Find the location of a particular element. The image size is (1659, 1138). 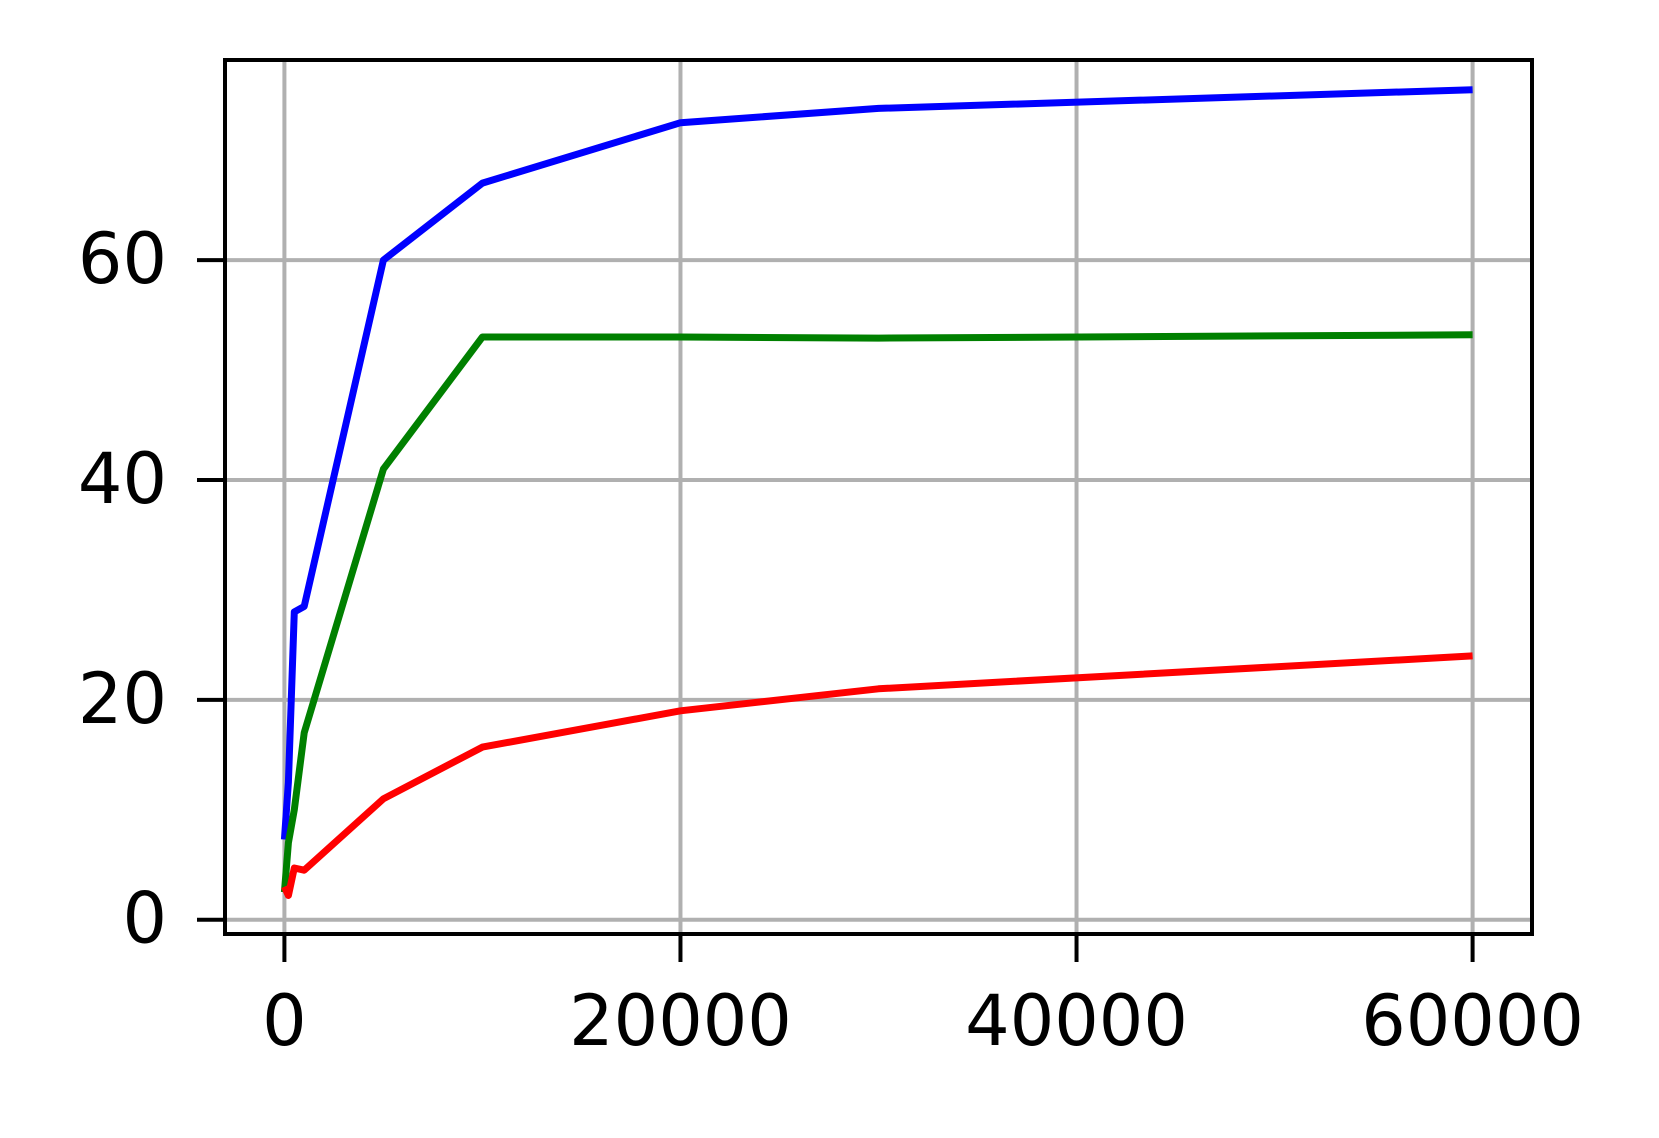

y-tick-label: 0 is located at coordinates (144, 919).